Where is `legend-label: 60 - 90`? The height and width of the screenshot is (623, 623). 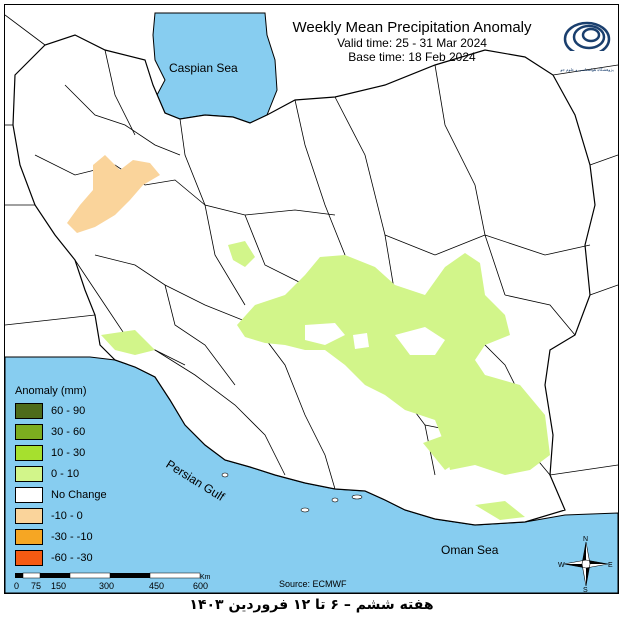 legend-label: 60 - 90 is located at coordinates (68, 410).